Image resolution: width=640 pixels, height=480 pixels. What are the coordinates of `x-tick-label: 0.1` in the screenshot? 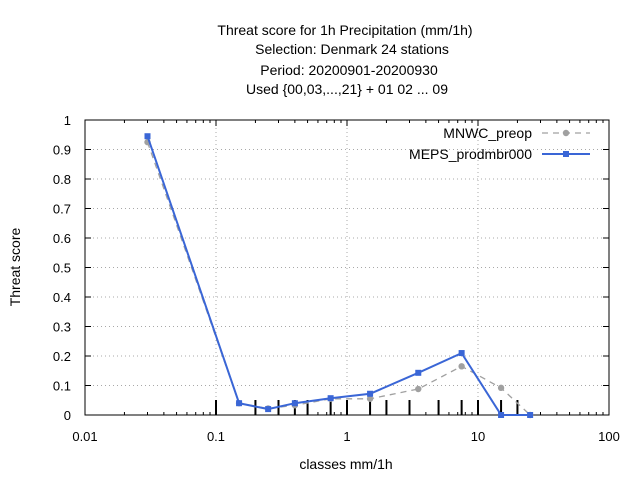 It's located at (216, 436).